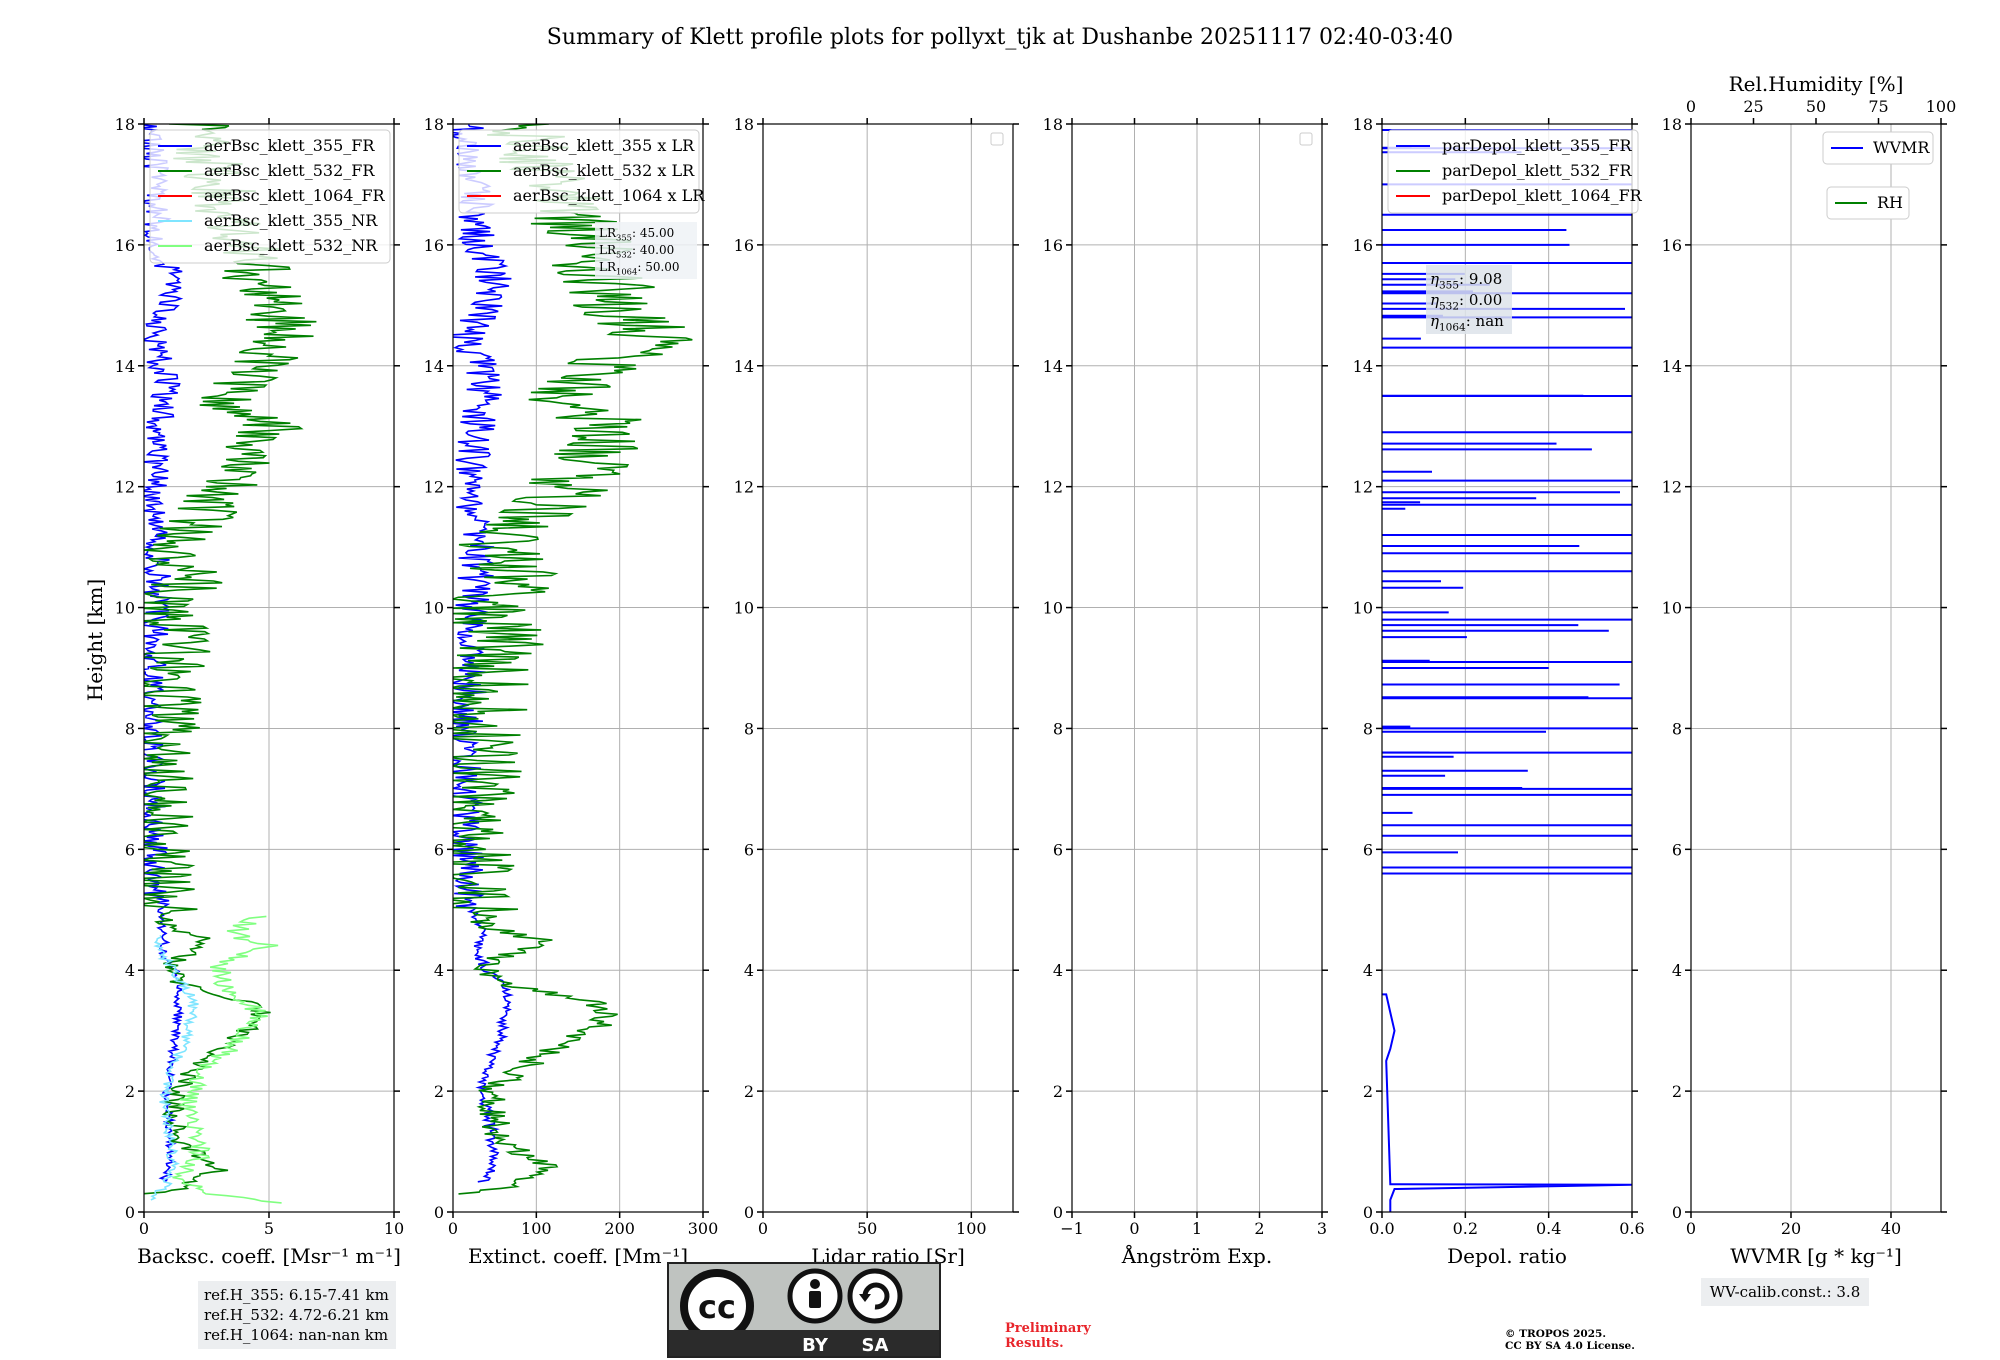 The image size is (2000, 1360). I want to click on top-x-tick-label: 25, so click(1753, 106).